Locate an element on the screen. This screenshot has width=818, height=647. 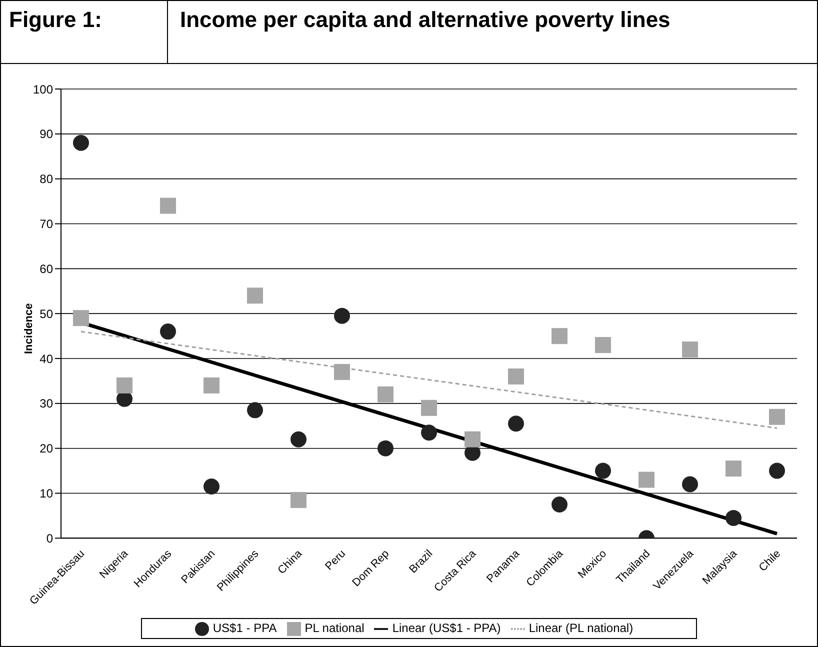
y-tick-label: 50 is located at coordinates (47, 313).